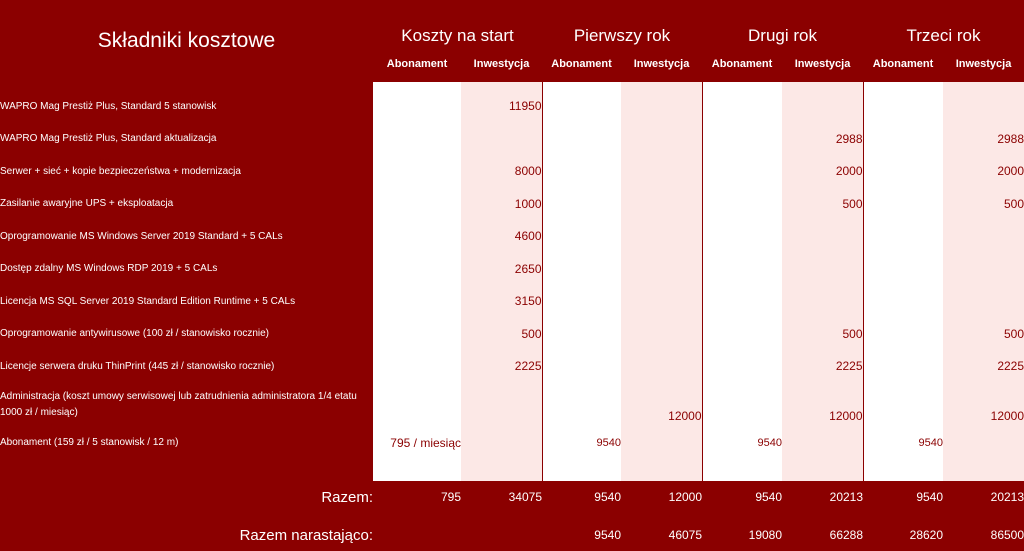 Image resolution: width=1024 pixels, height=551 pixels. What do you see at coordinates (742, 535) in the screenshot?
I see `cumulative-year2-abonament: 19080` at bounding box center [742, 535].